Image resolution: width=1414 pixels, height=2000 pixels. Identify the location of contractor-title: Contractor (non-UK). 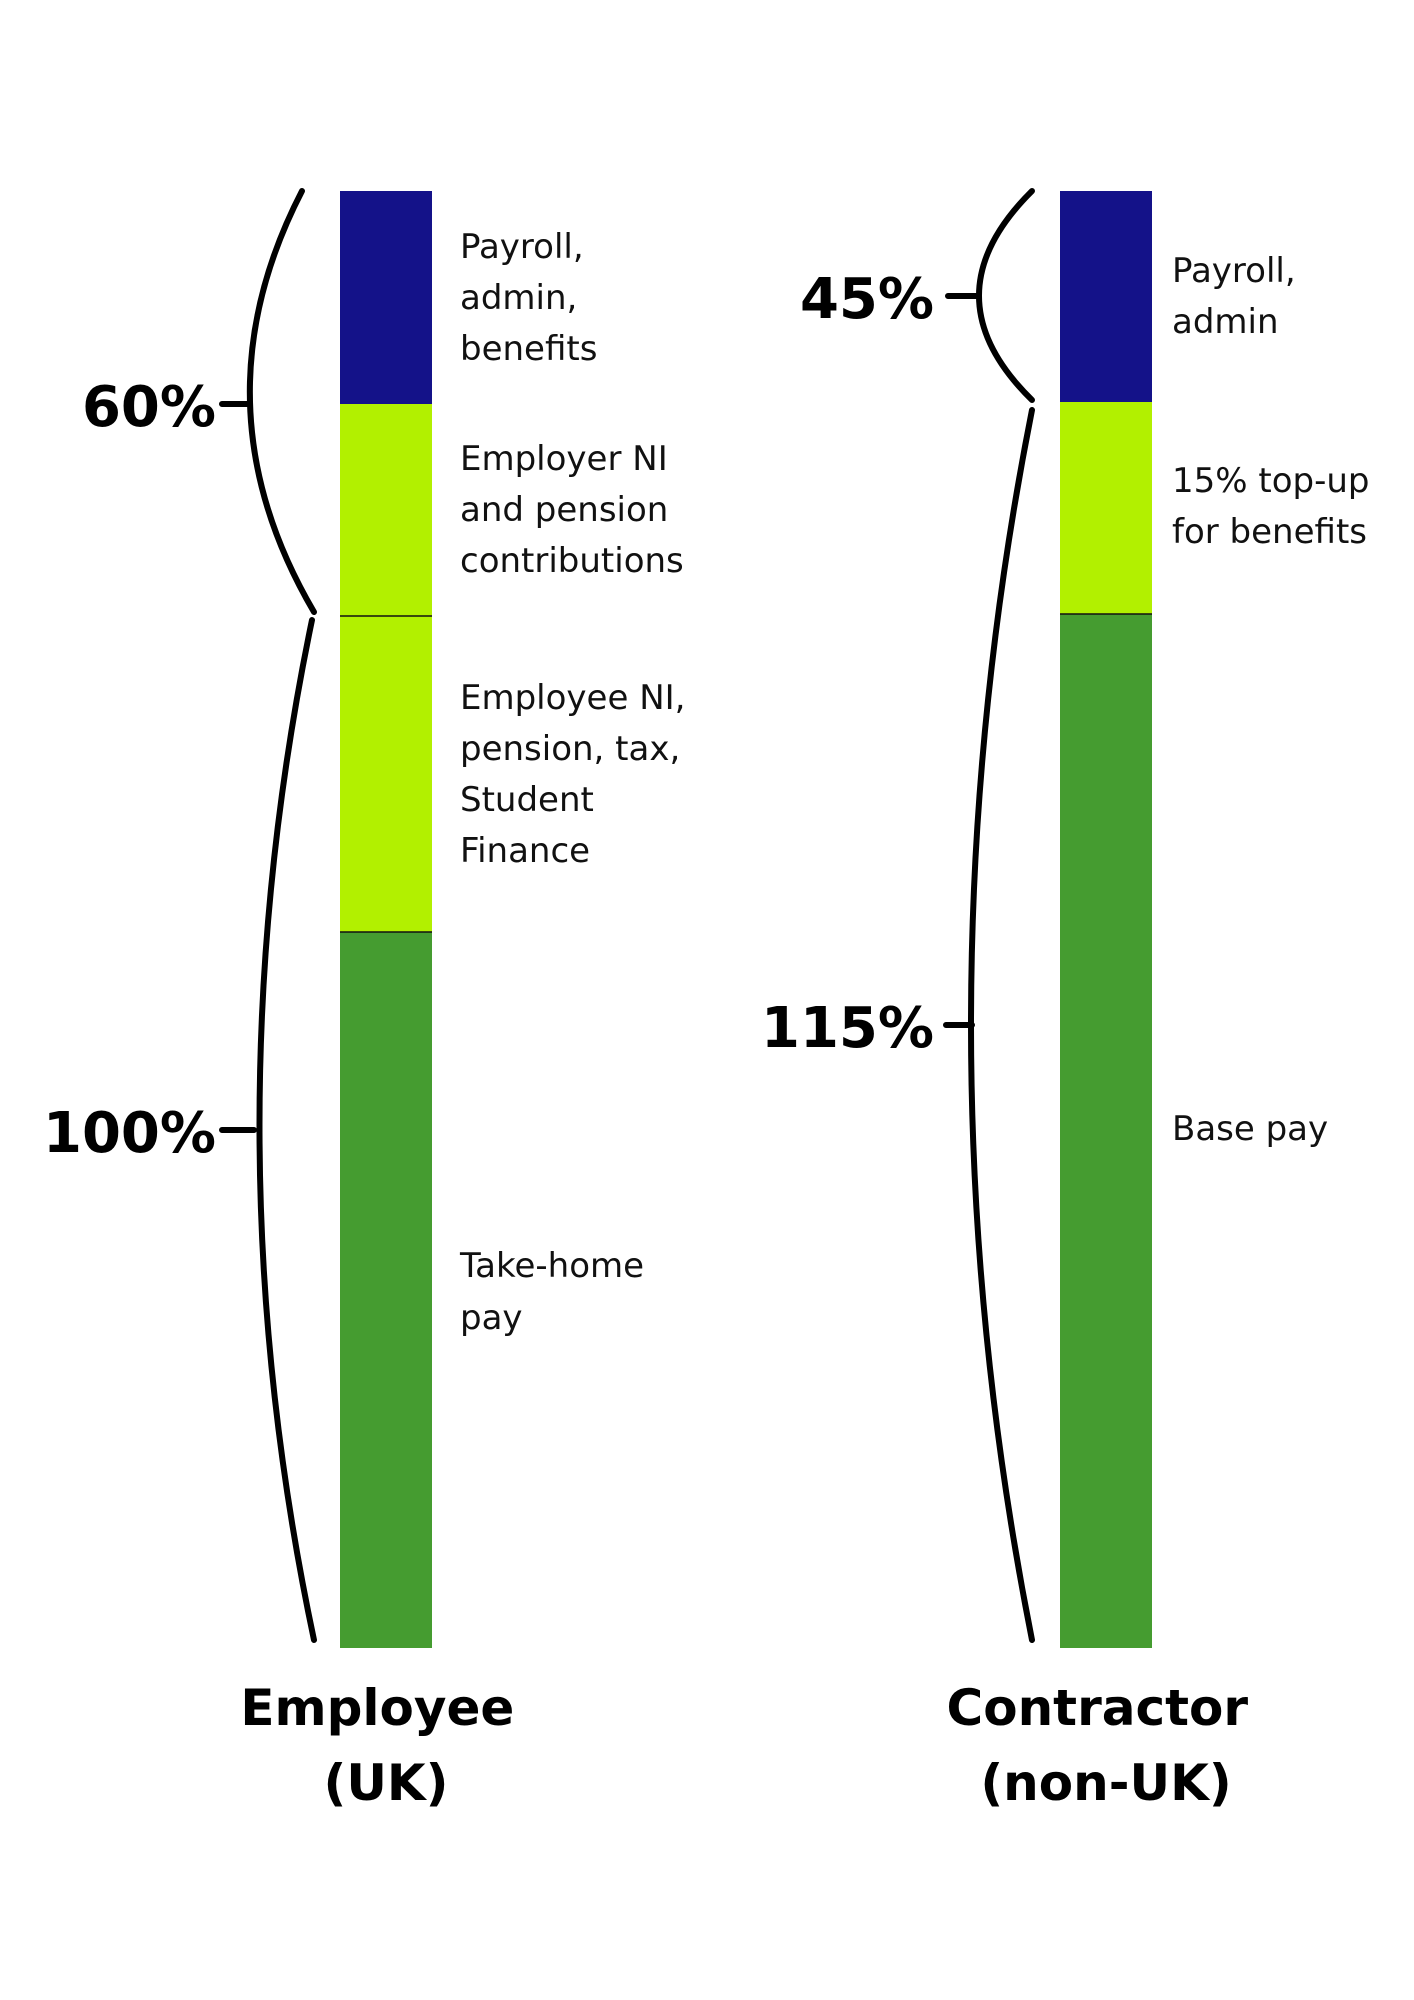
(1106, 1745).